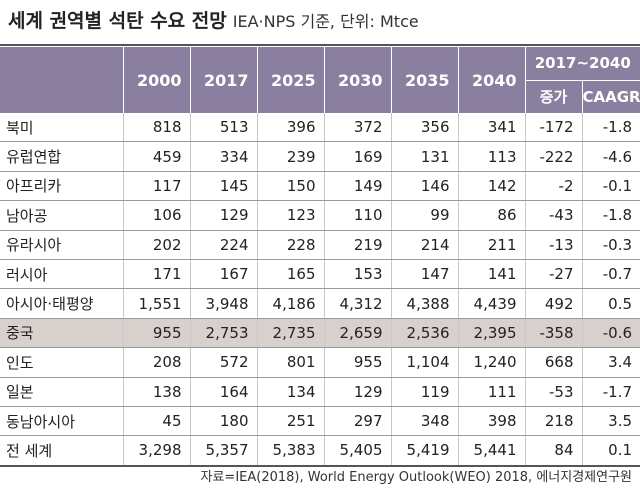  Describe the element at coordinates (492, 186) in the screenshot. I see `table-cell: 142` at that location.